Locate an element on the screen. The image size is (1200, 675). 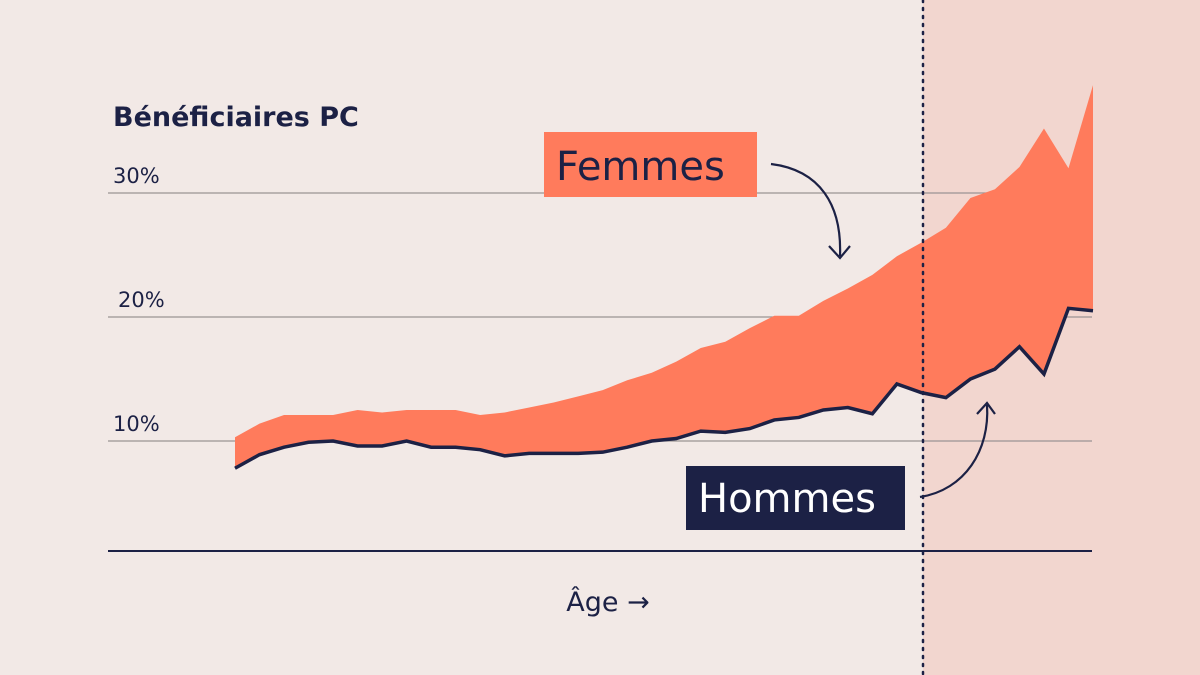
y-tick-label: 30% is located at coordinates (136, 176).